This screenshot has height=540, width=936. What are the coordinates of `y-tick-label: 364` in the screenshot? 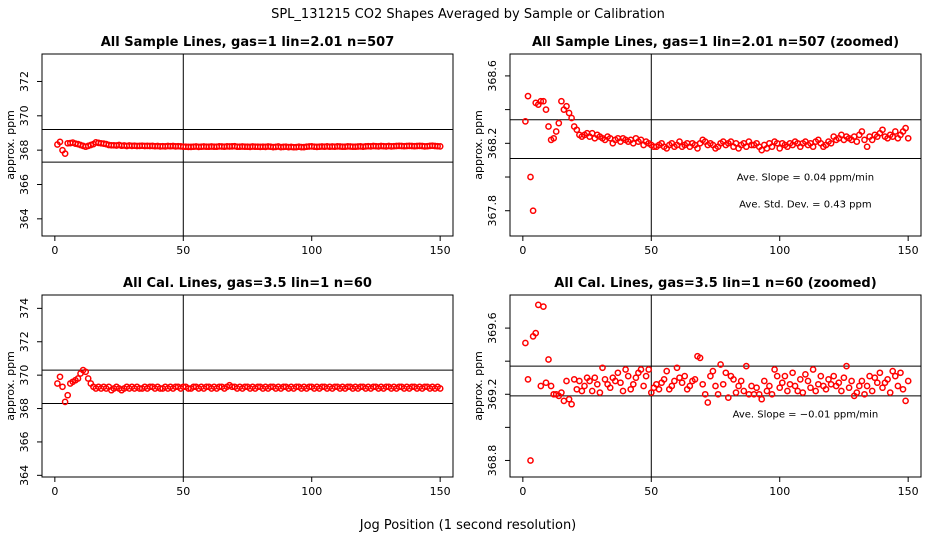 It's located at (24, 218).